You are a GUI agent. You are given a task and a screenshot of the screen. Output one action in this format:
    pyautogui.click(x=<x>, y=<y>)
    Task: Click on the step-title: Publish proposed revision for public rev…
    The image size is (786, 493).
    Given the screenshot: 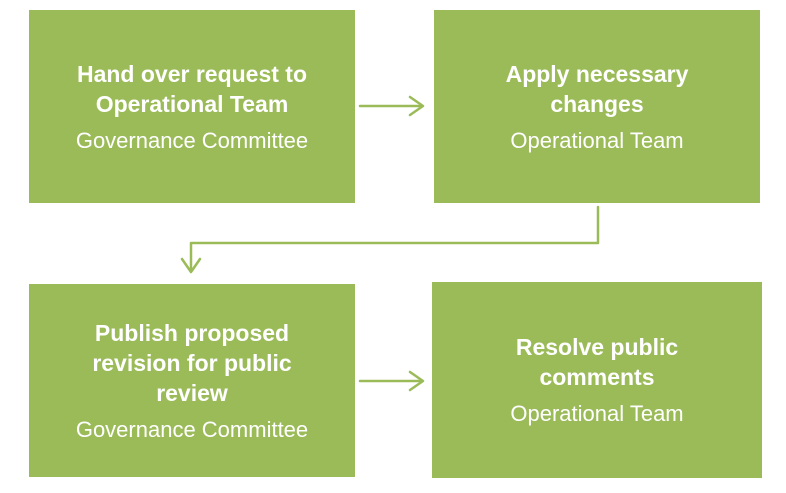 What is the action you would take?
    pyautogui.click(x=192, y=362)
    